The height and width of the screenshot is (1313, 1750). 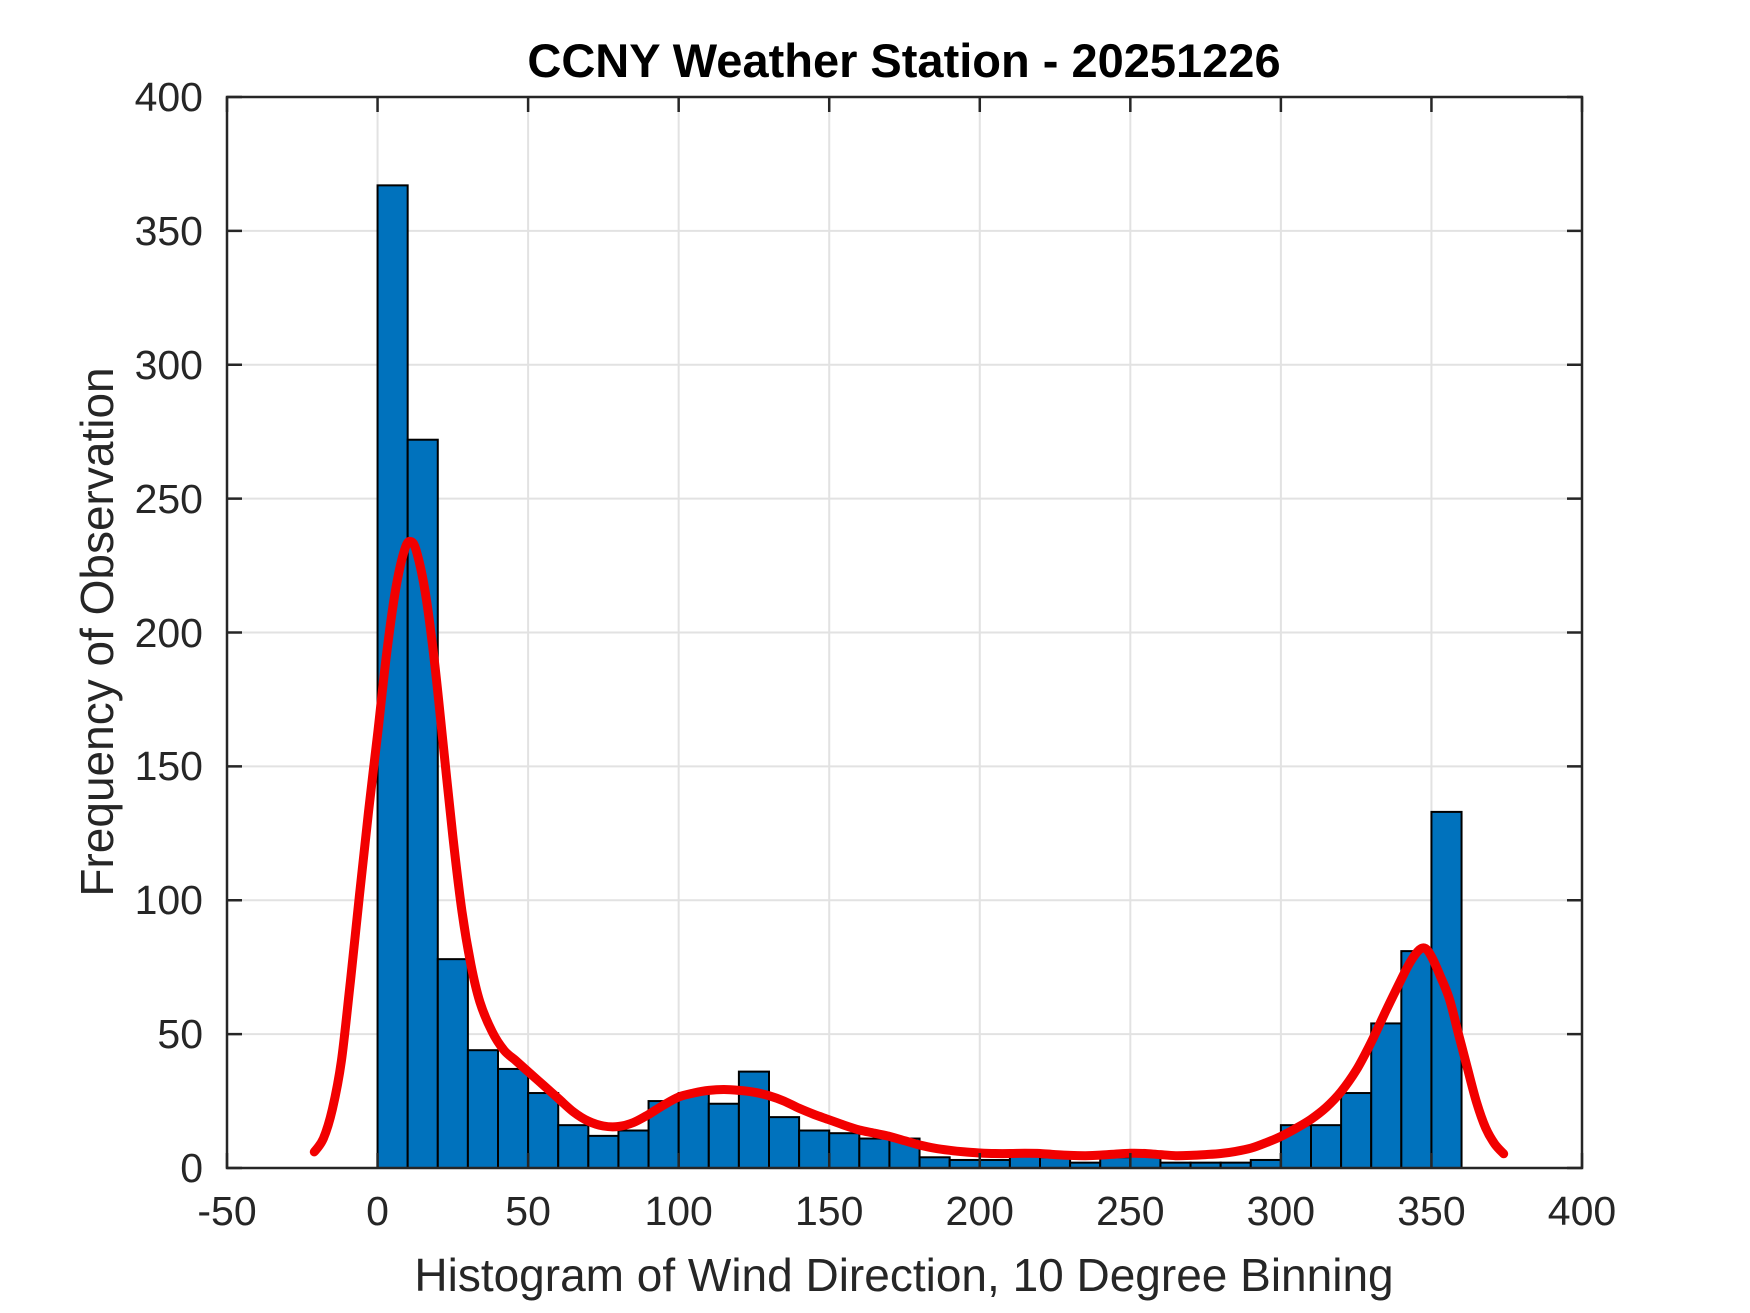 I want to click on x-tick-label: 100, so click(x=678, y=1211).